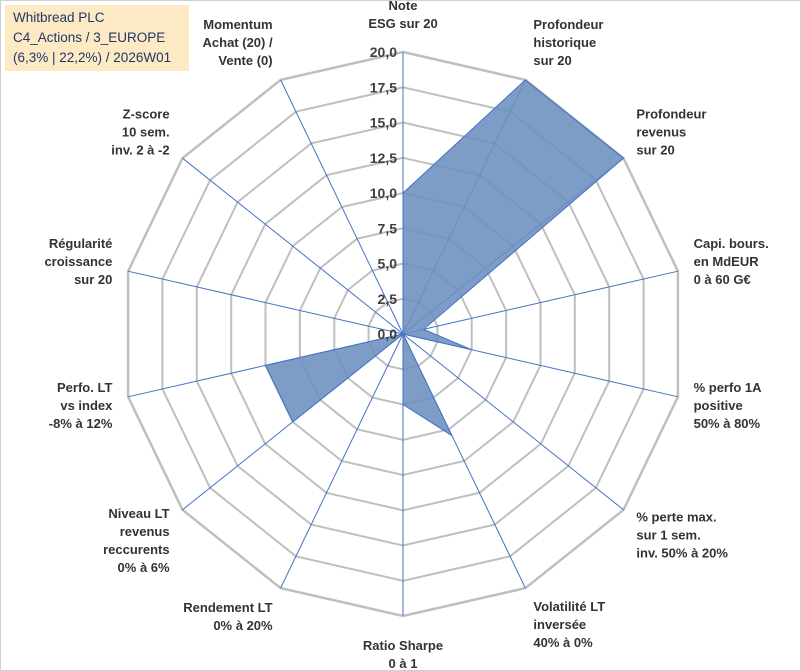 This screenshot has width=801, height=671. I want to click on axis-label-line: inversée, so click(559, 624).